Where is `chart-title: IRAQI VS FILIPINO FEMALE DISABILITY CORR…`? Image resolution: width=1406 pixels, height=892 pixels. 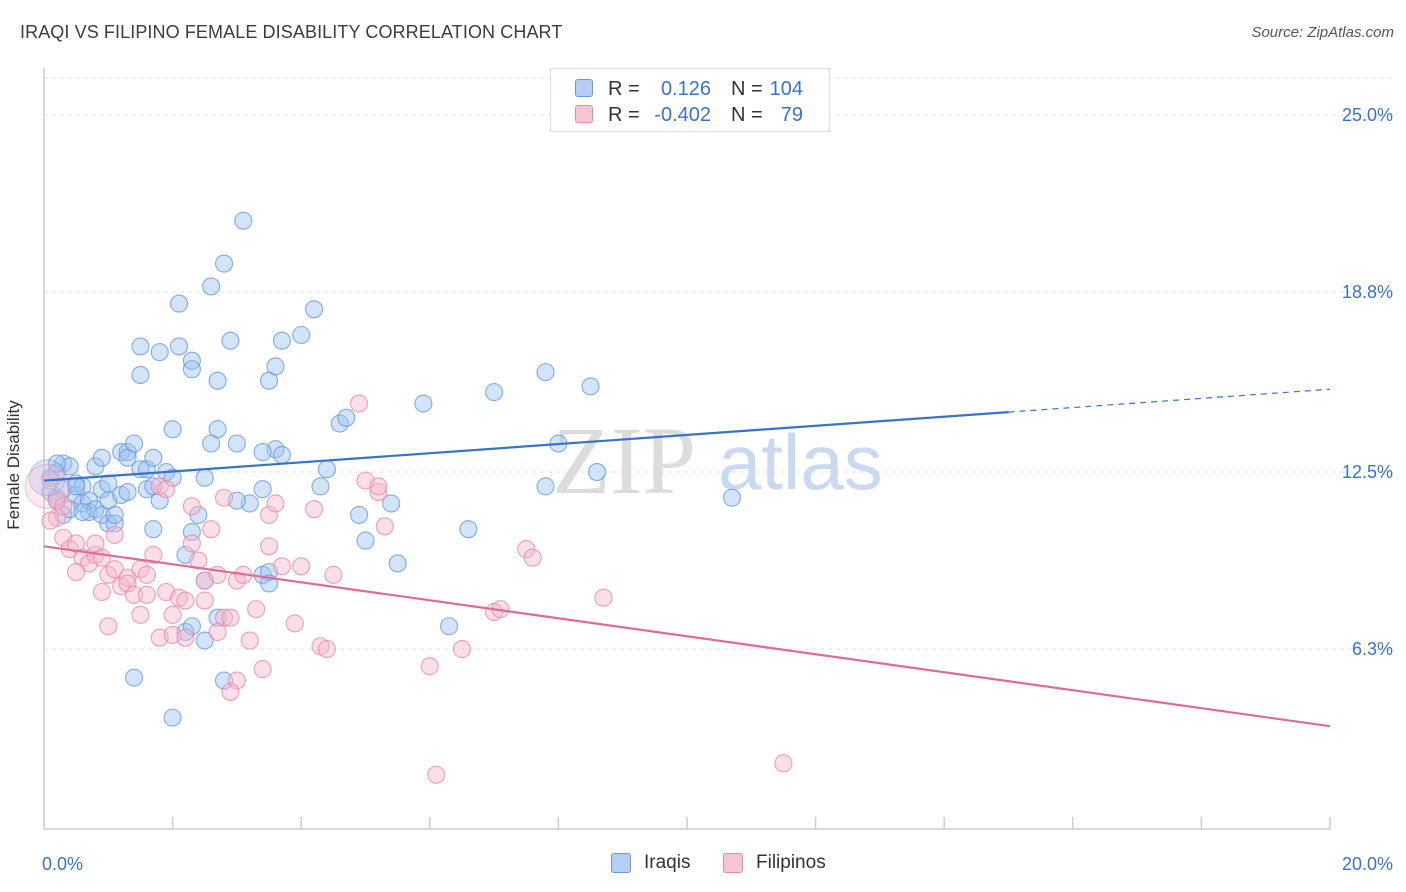
chart-title: IRAQI VS FILIPINO FEMALE DISABILITY CORR… is located at coordinates (291, 32).